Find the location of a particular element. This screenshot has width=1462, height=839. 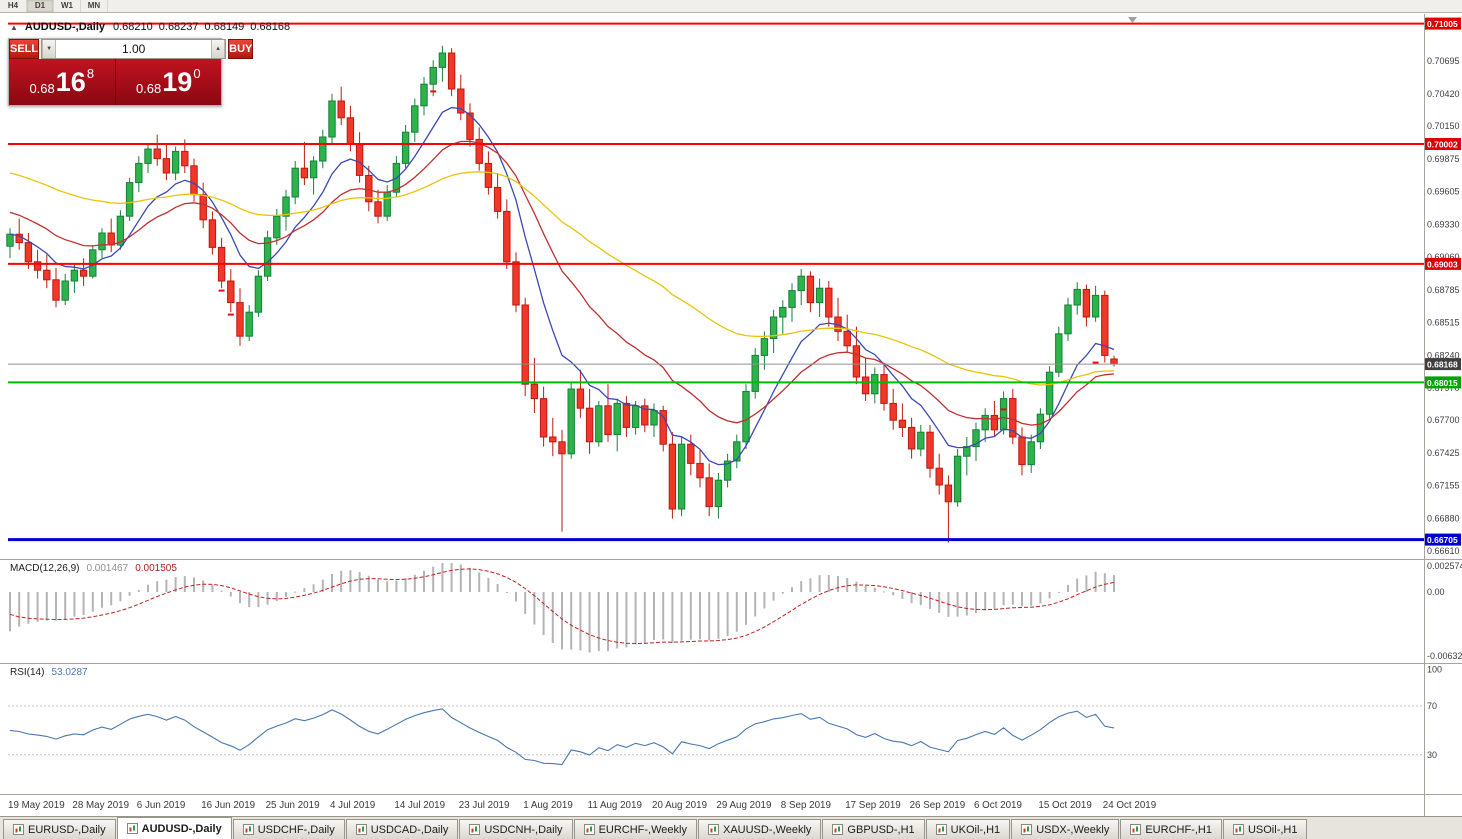

buy-button: BUY is located at coordinates (241, 49).